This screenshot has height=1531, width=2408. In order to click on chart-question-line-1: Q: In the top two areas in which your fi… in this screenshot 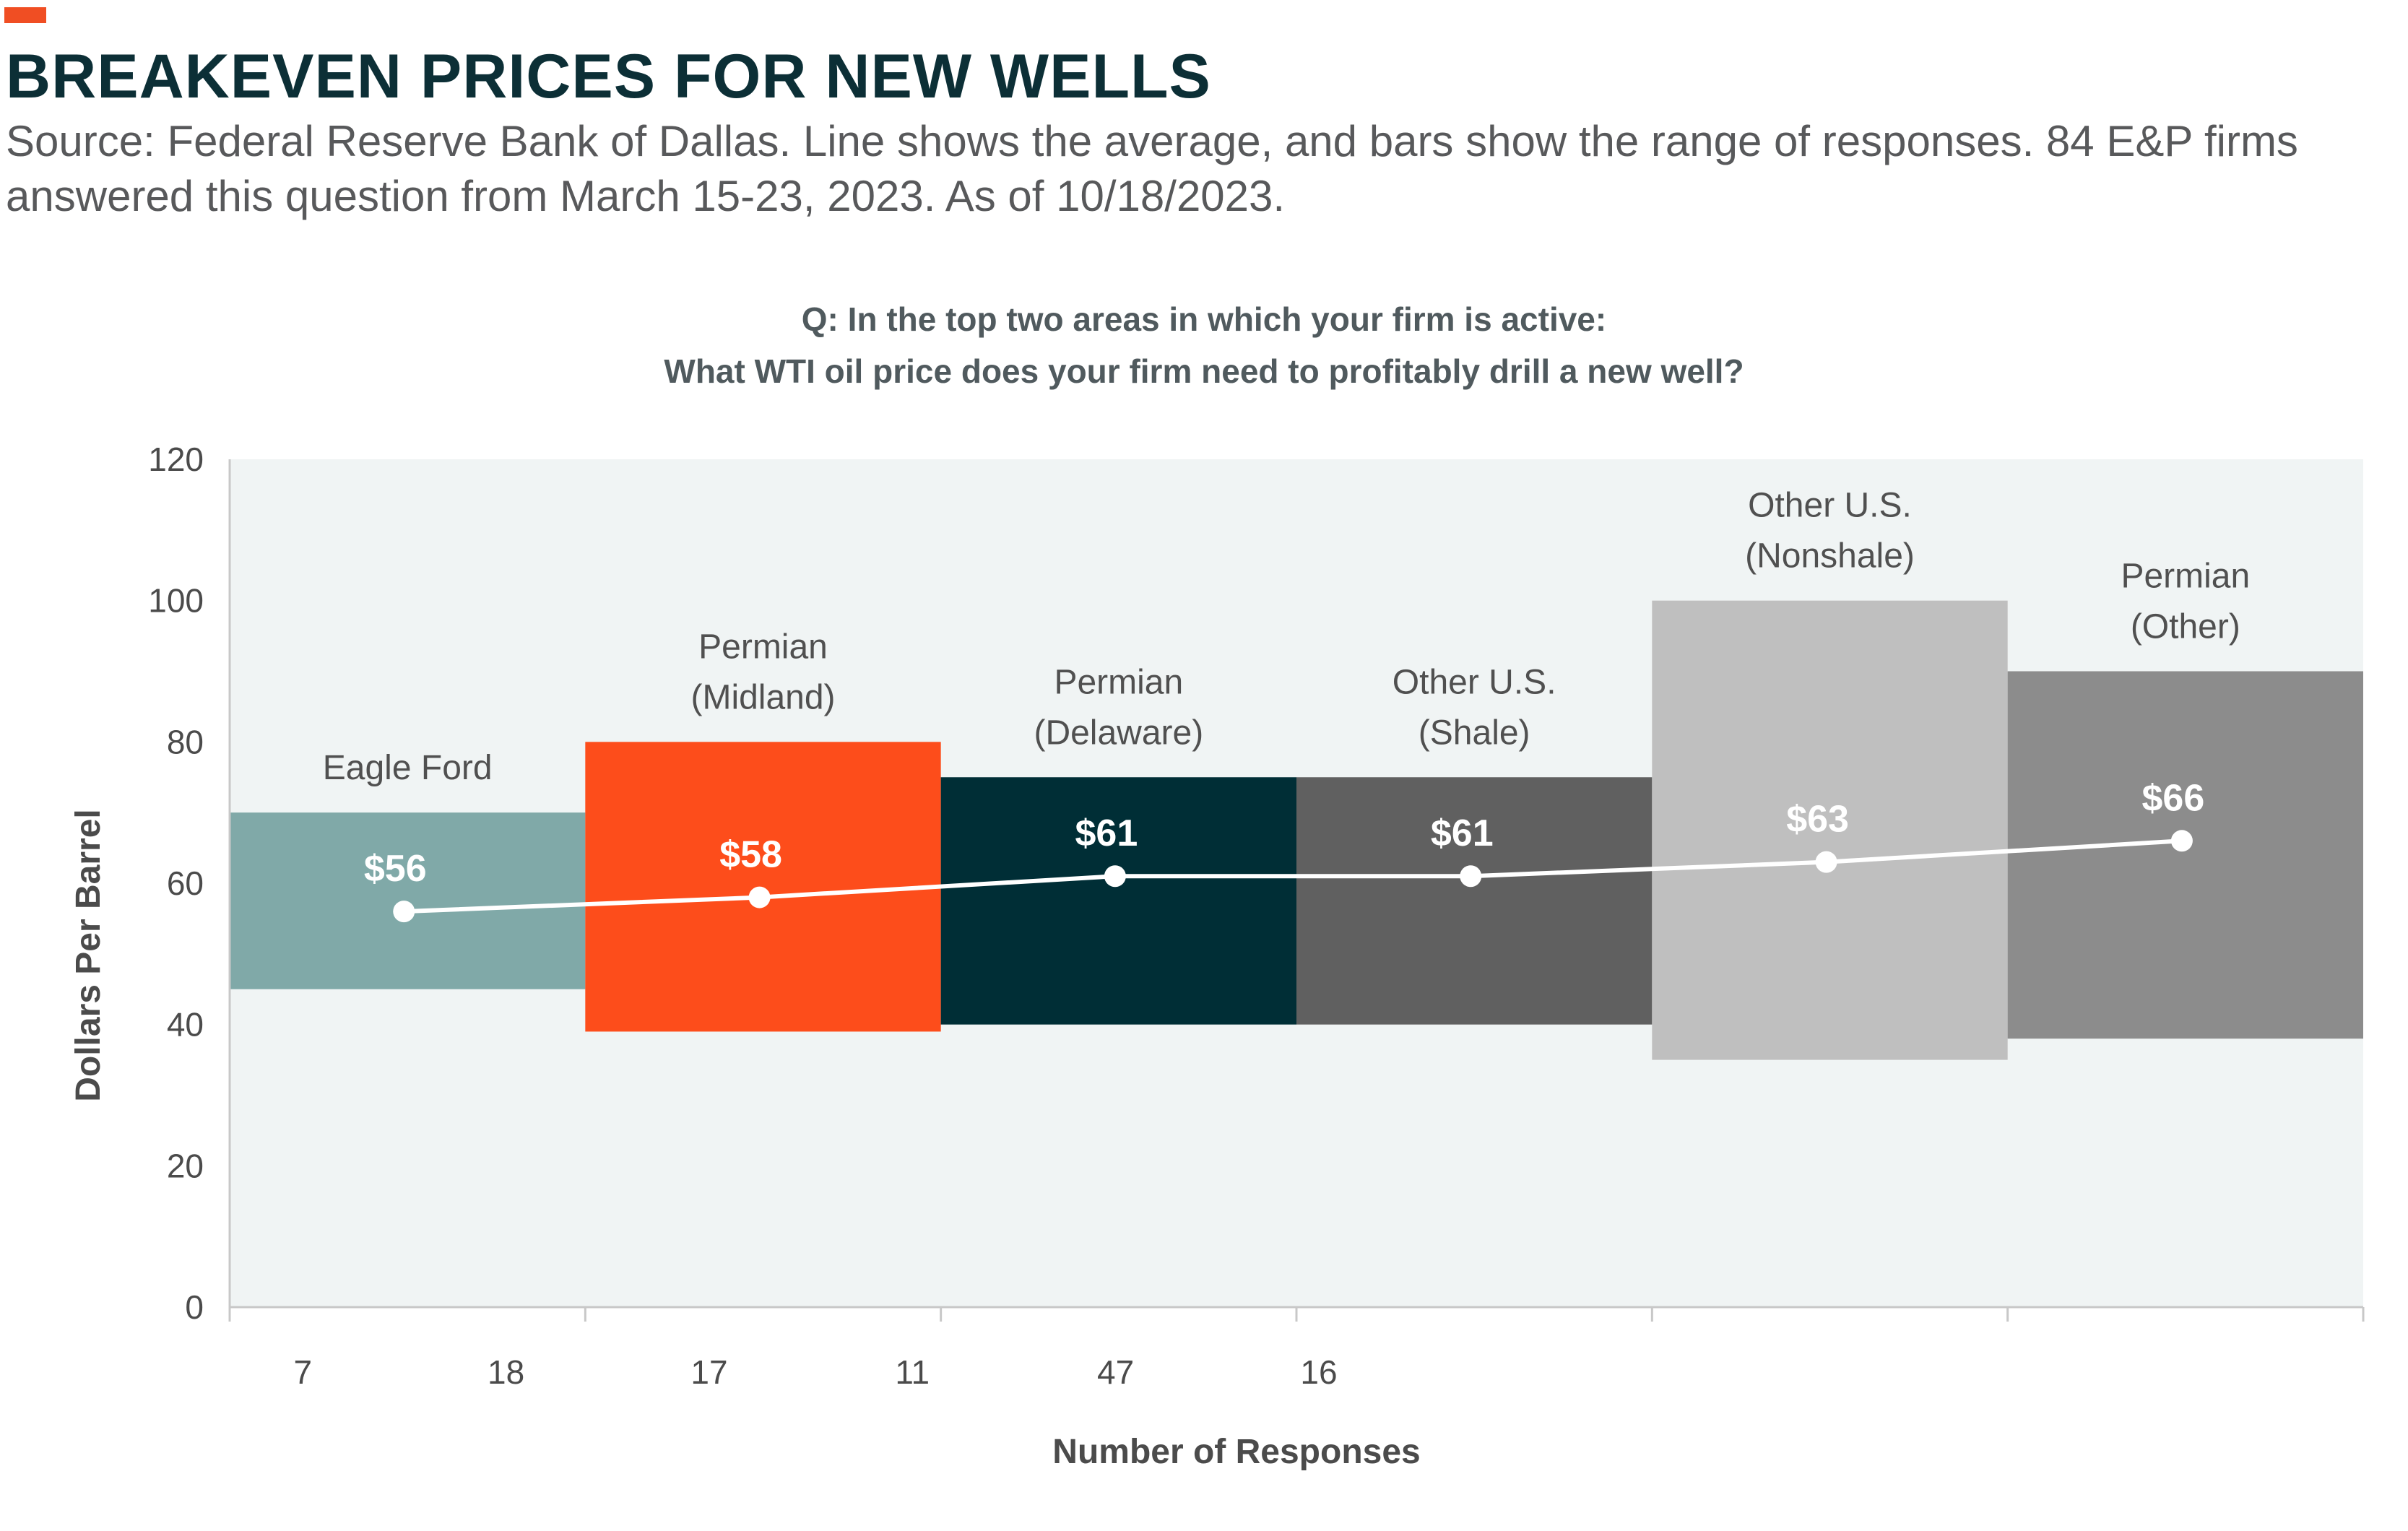, I will do `click(1204, 319)`.